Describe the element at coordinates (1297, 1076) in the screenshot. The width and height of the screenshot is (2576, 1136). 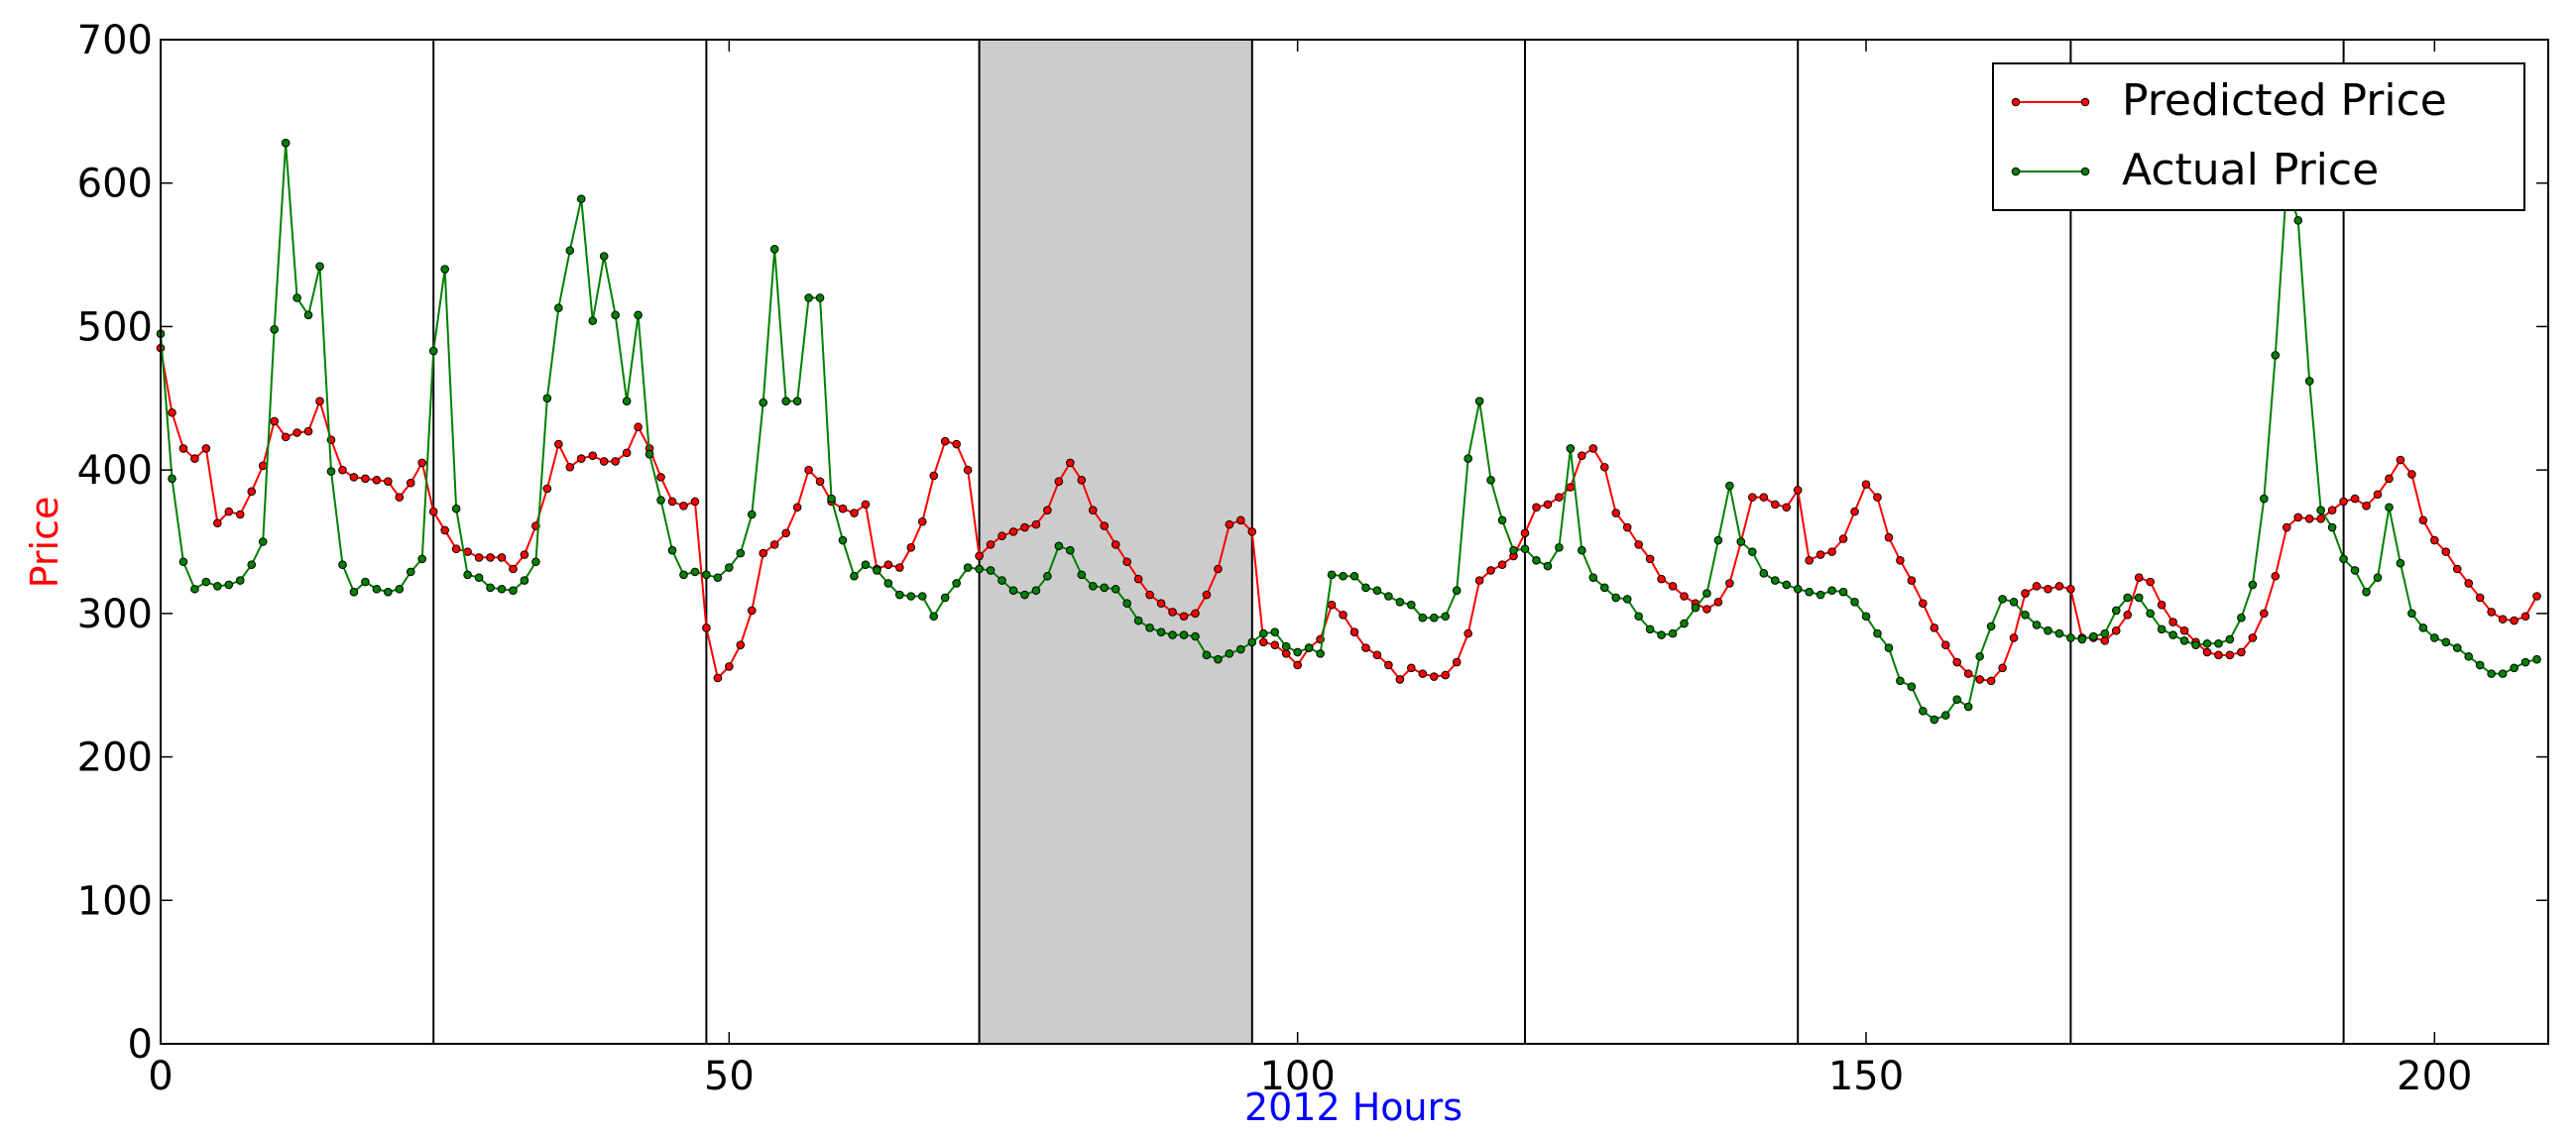
I see `x-tick-label: 100` at that location.